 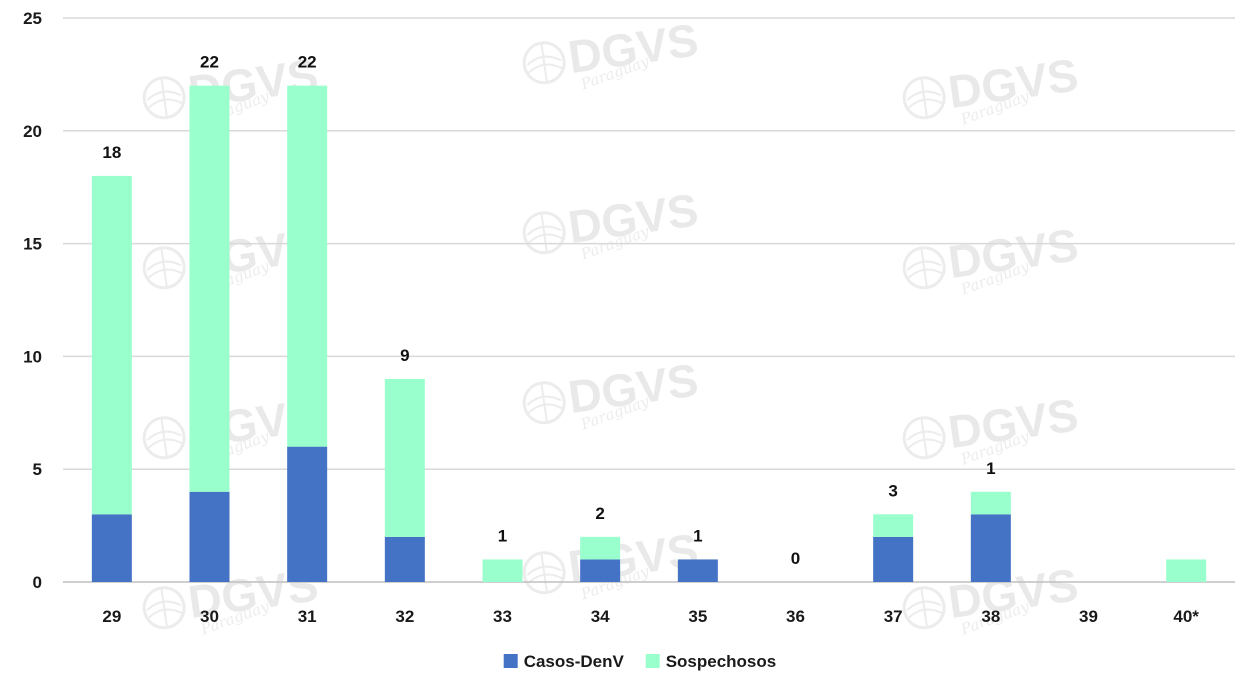 I want to click on x-tick-label: 29, so click(x=111, y=616).